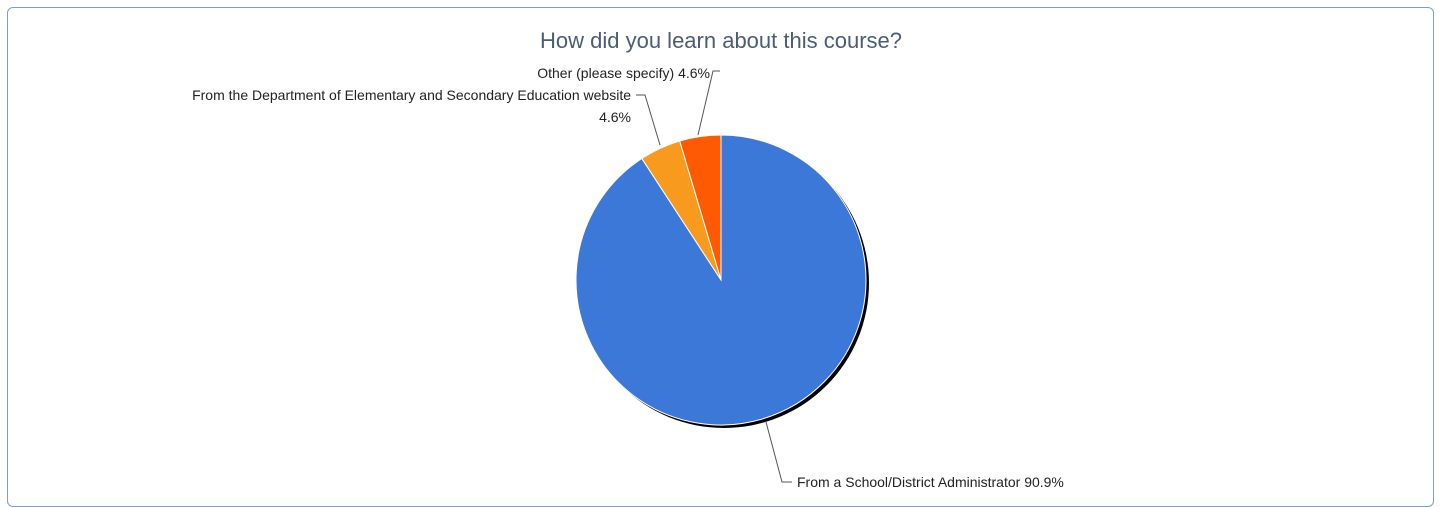  Describe the element at coordinates (606, 73) in the screenshot. I see `category-label: Other (please specify)` at that location.